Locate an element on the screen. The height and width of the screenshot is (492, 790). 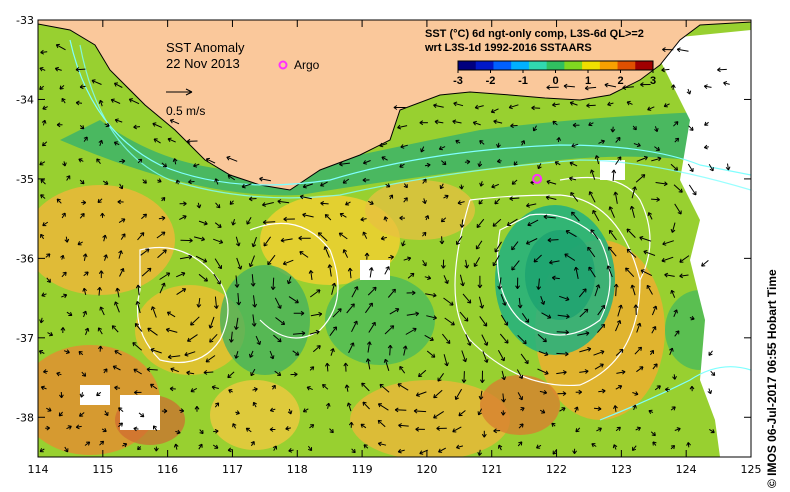
colorbar-tick-label: 0 is located at coordinates (555, 81).